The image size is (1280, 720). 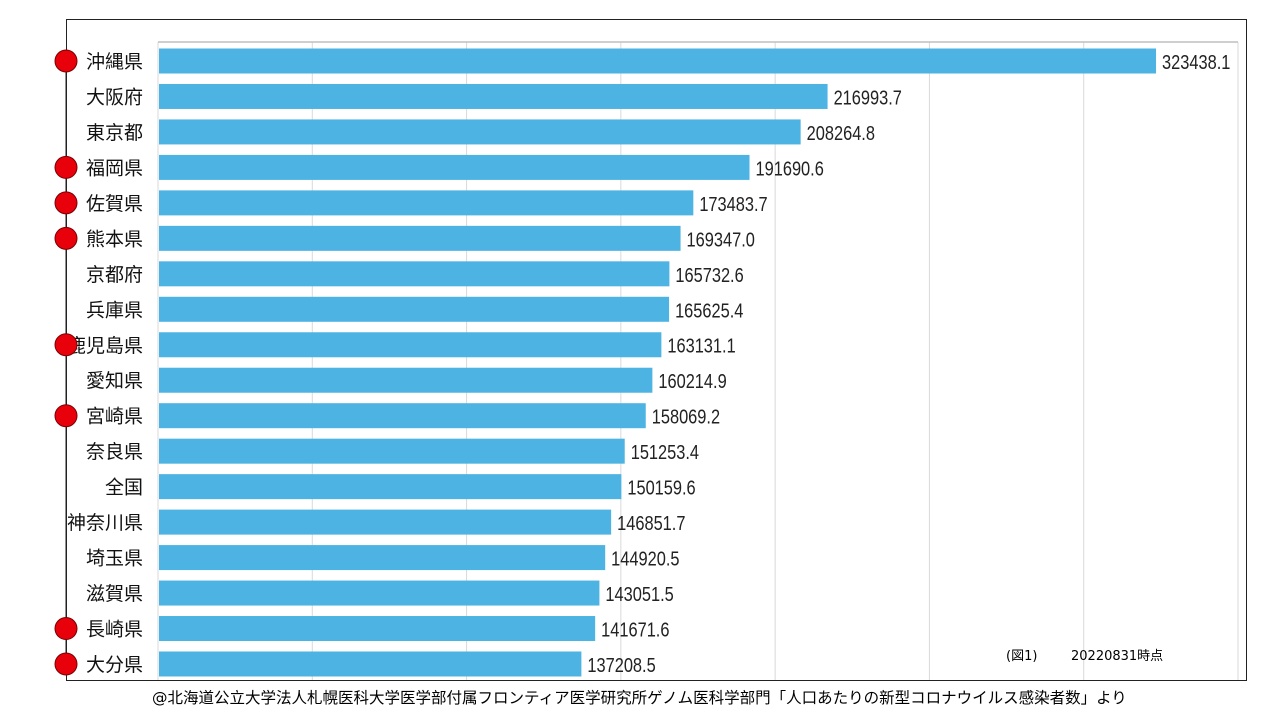 What do you see at coordinates (635, 629) in the screenshot?
I see `value-label: 141671.6` at bounding box center [635, 629].